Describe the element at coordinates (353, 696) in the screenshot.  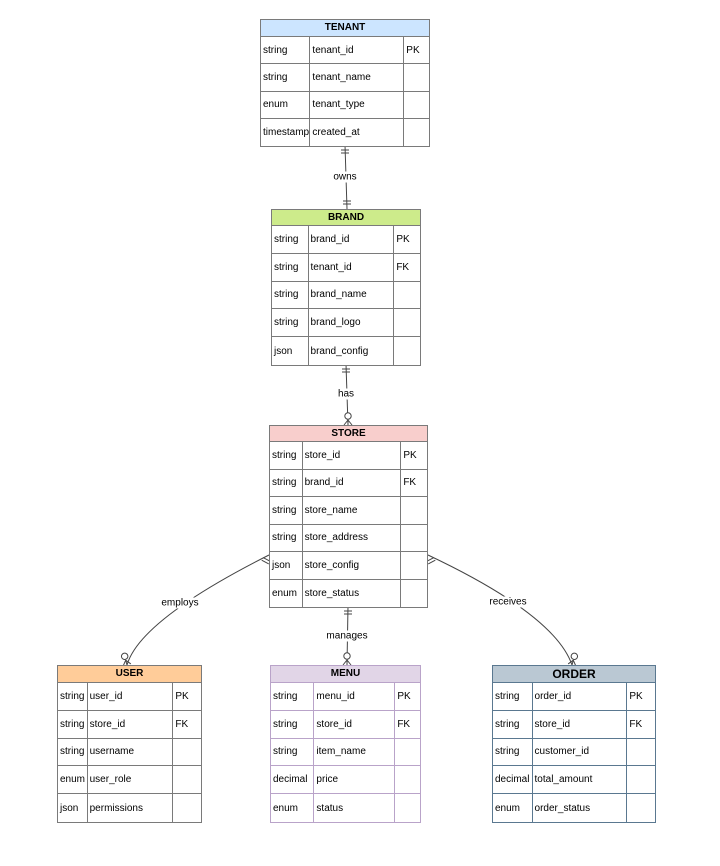
I see `attribute-name: menu_id` at that location.